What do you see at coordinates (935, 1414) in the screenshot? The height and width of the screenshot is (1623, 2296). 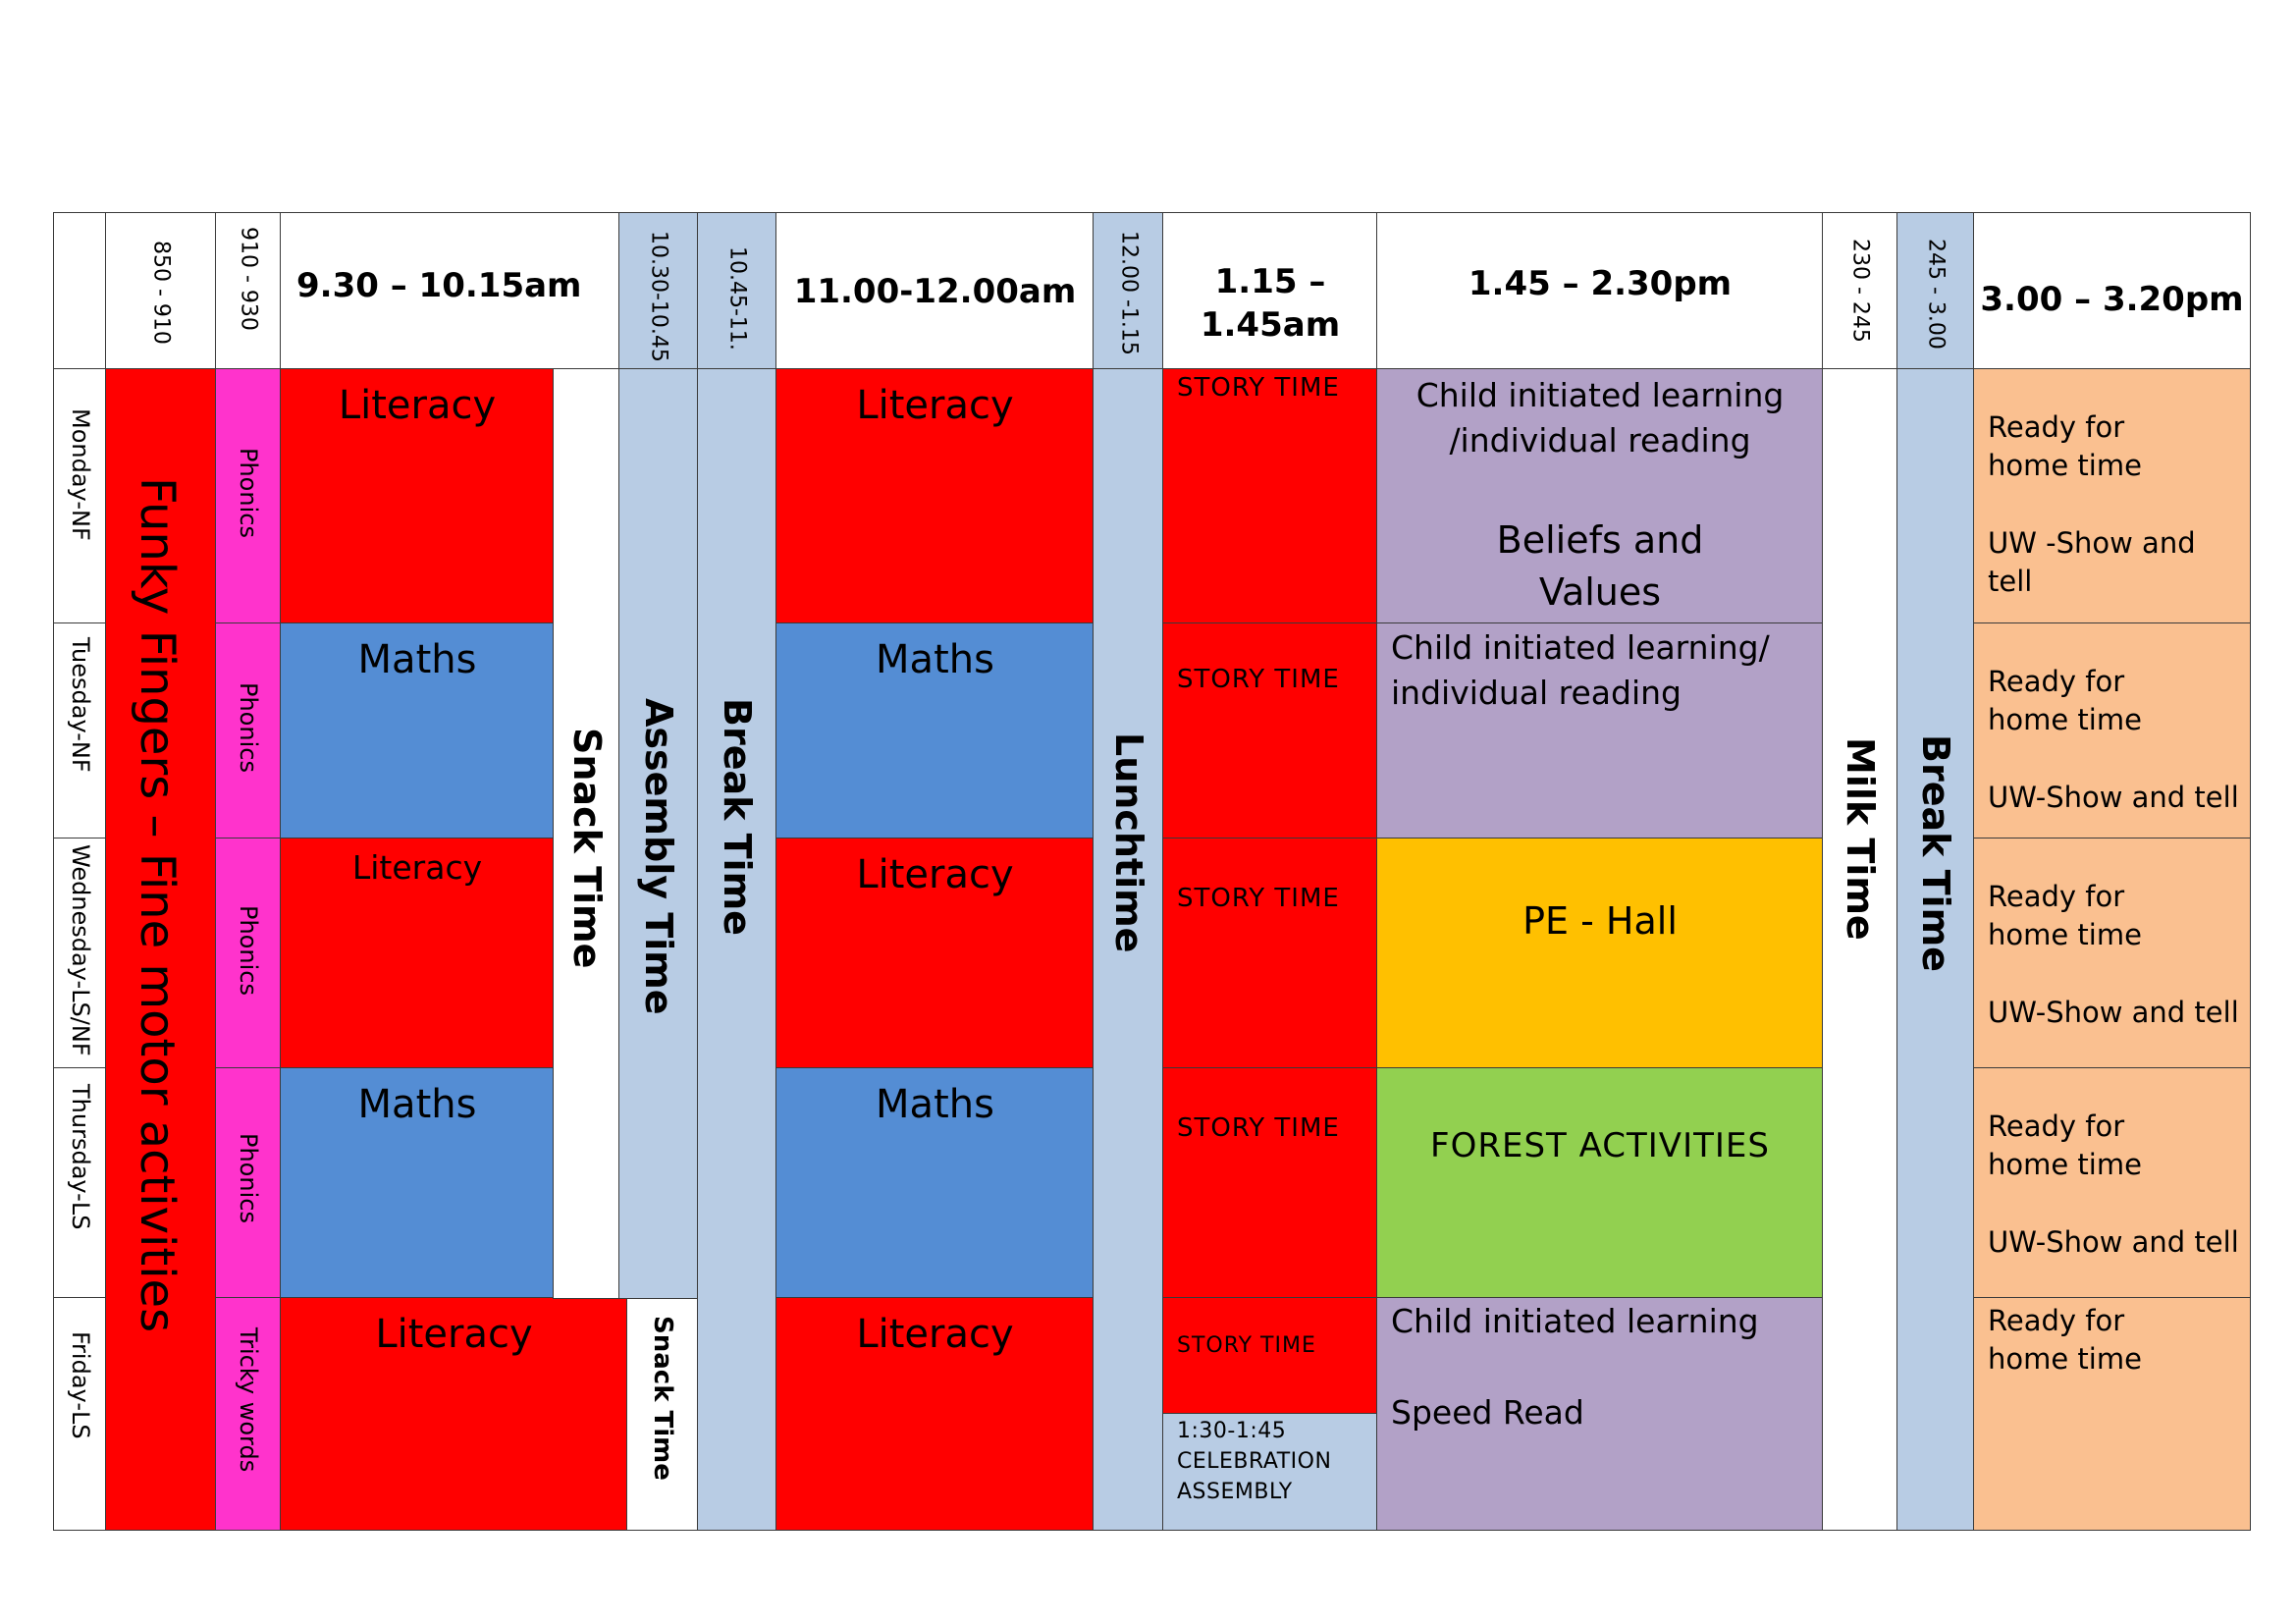 I see `morning2-friday: Literacy` at bounding box center [935, 1414].